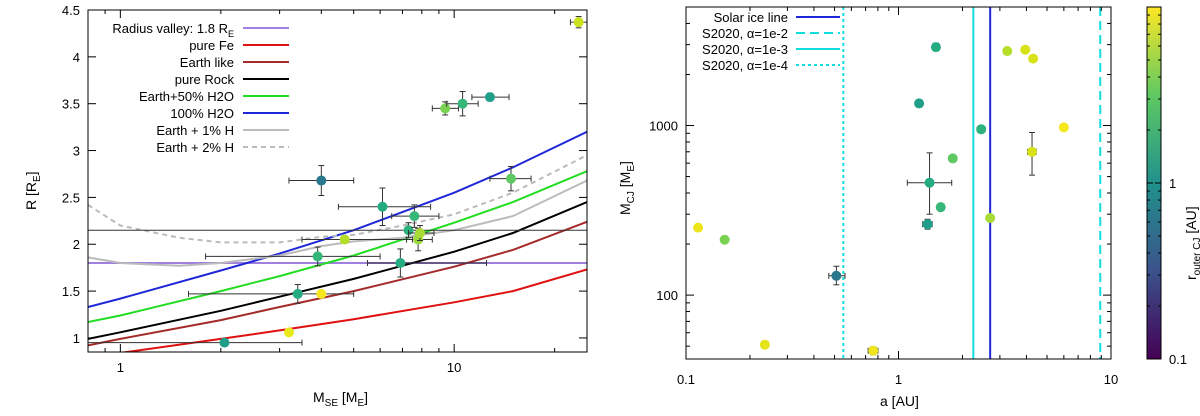 The height and width of the screenshot is (416, 1200). I want to click on left-xtick-label-1: 10, so click(454, 367).